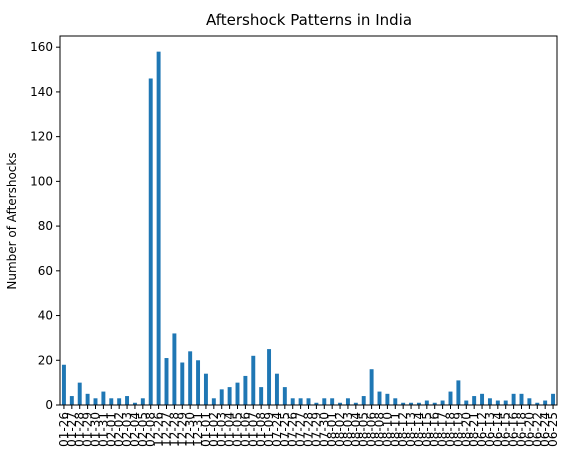 The image size is (571, 463). Describe the element at coordinates (80, 429) in the screenshot. I see `x-tick-label: 01-28` at that location.